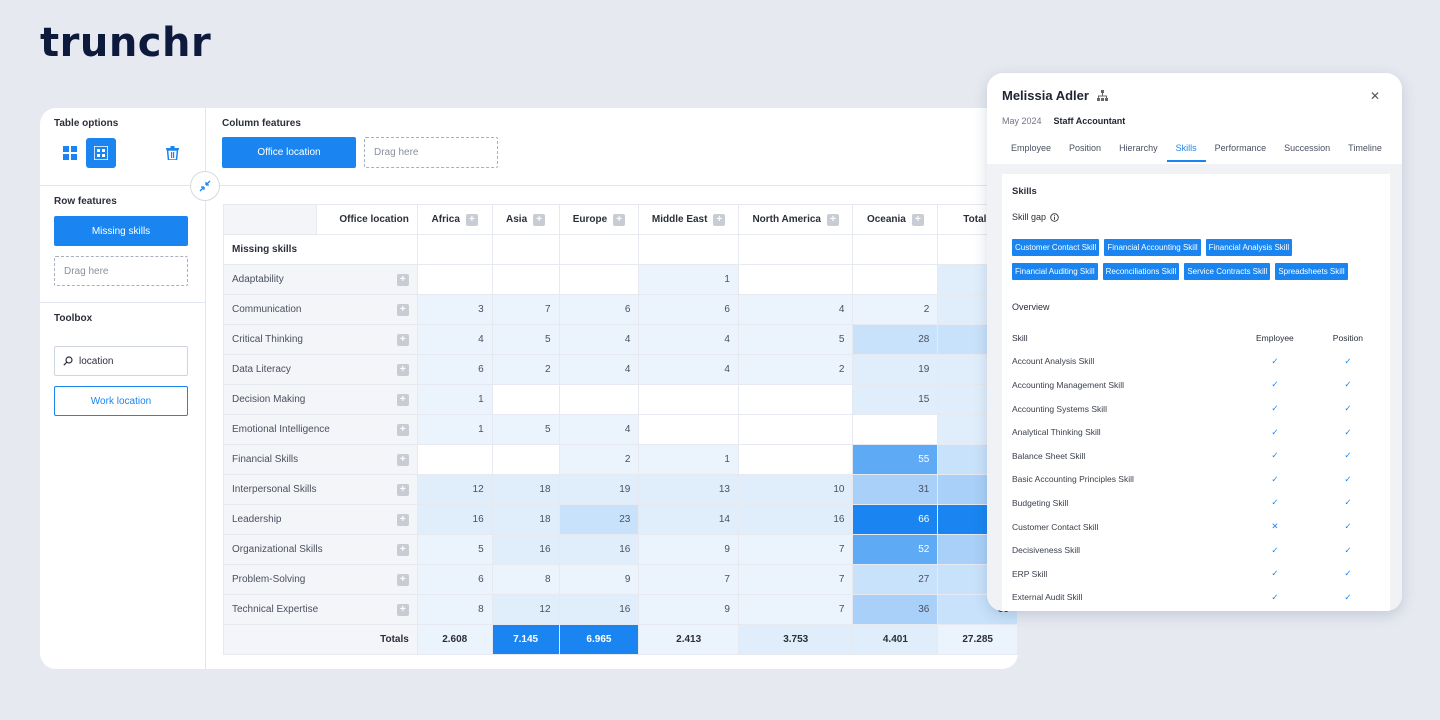  I want to click on close-icon: ✕, so click(1374, 96).